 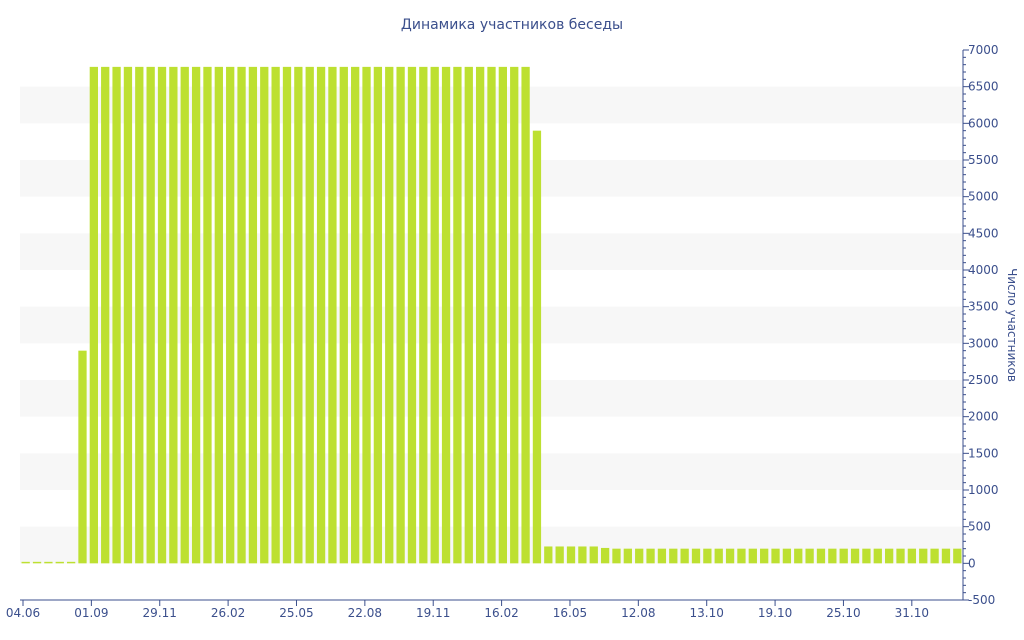 What do you see at coordinates (983, 233) in the screenshot?
I see `y-tick-label: 4500` at bounding box center [983, 233].